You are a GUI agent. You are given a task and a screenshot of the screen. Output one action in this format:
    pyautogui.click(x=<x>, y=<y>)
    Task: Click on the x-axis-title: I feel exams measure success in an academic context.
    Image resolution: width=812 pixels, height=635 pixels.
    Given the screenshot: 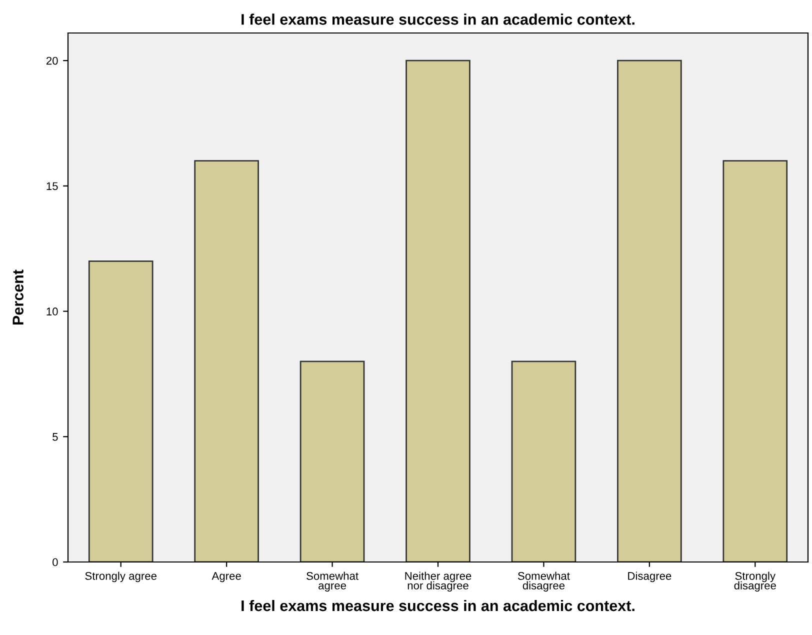 What is the action you would take?
    pyautogui.click(x=438, y=606)
    